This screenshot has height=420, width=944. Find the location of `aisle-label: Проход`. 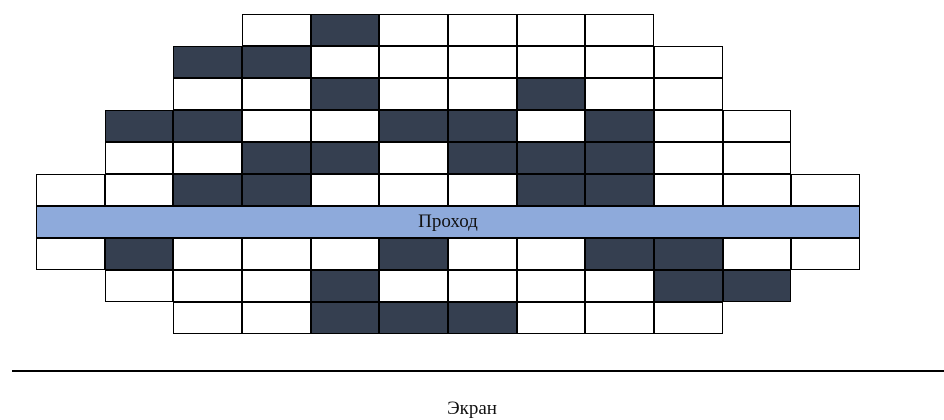

aisle-label: Проход is located at coordinates (448, 221).